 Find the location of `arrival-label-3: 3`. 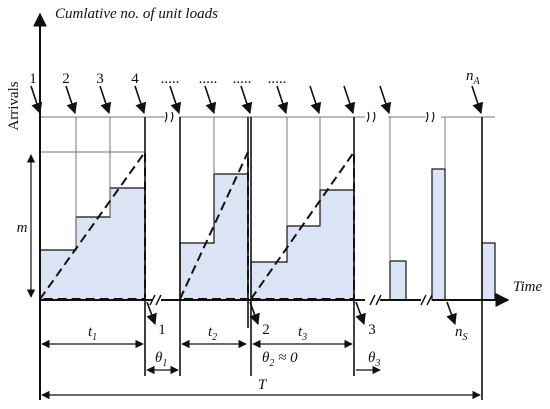

arrival-label-3: 3 is located at coordinates (100, 79).